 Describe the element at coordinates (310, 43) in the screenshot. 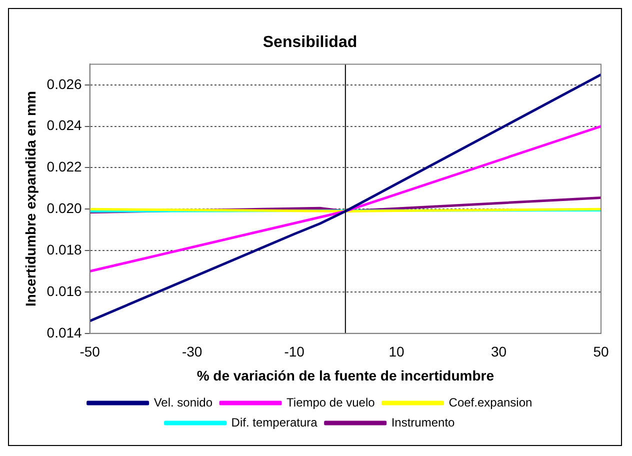

I see `chart-title: Sensibilidad` at that location.